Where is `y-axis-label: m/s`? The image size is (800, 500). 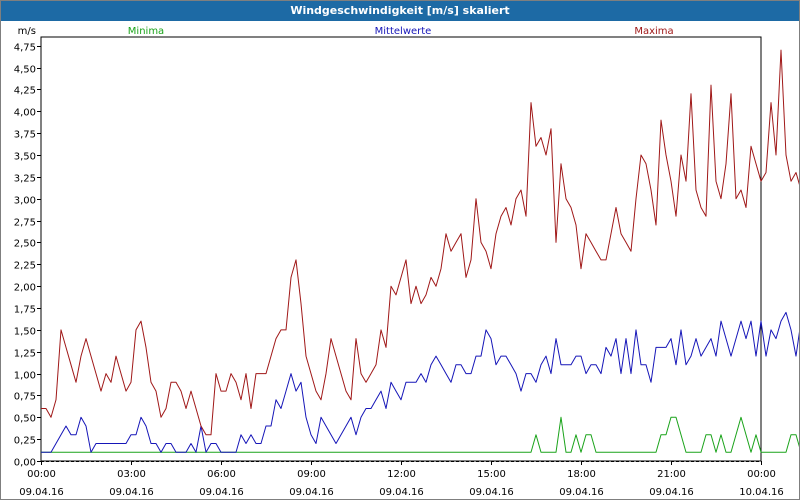 y-axis-label: m/s is located at coordinates (27, 31).